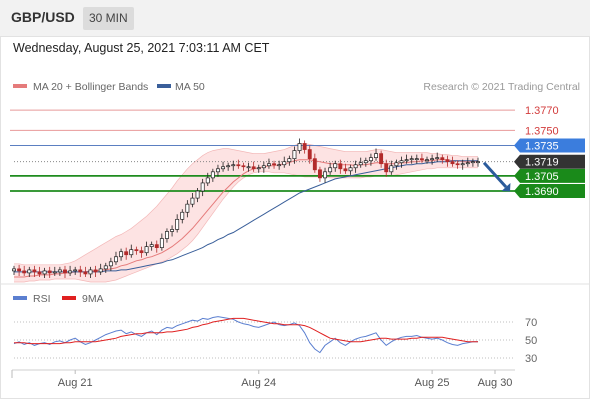  What do you see at coordinates (542, 131) in the screenshot?
I see `resistance-label: 1.3750` at bounding box center [542, 131].